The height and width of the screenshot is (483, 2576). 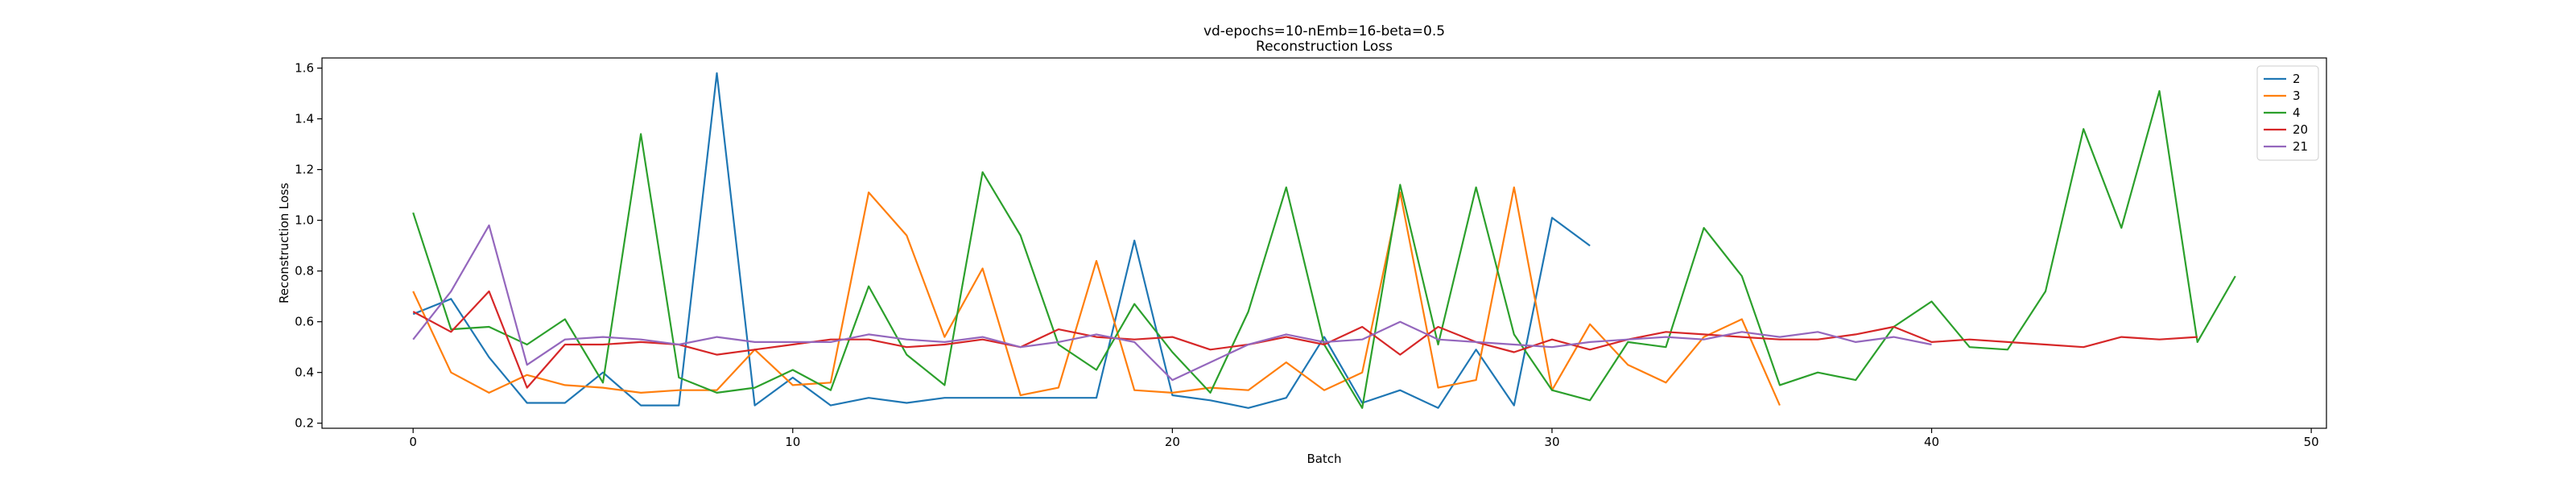 I want to click on y-axis-ticks: 0.2 0.4 0.6 0.8 1.0 1.2 1.4 1.6, so click(x=308, y=246).